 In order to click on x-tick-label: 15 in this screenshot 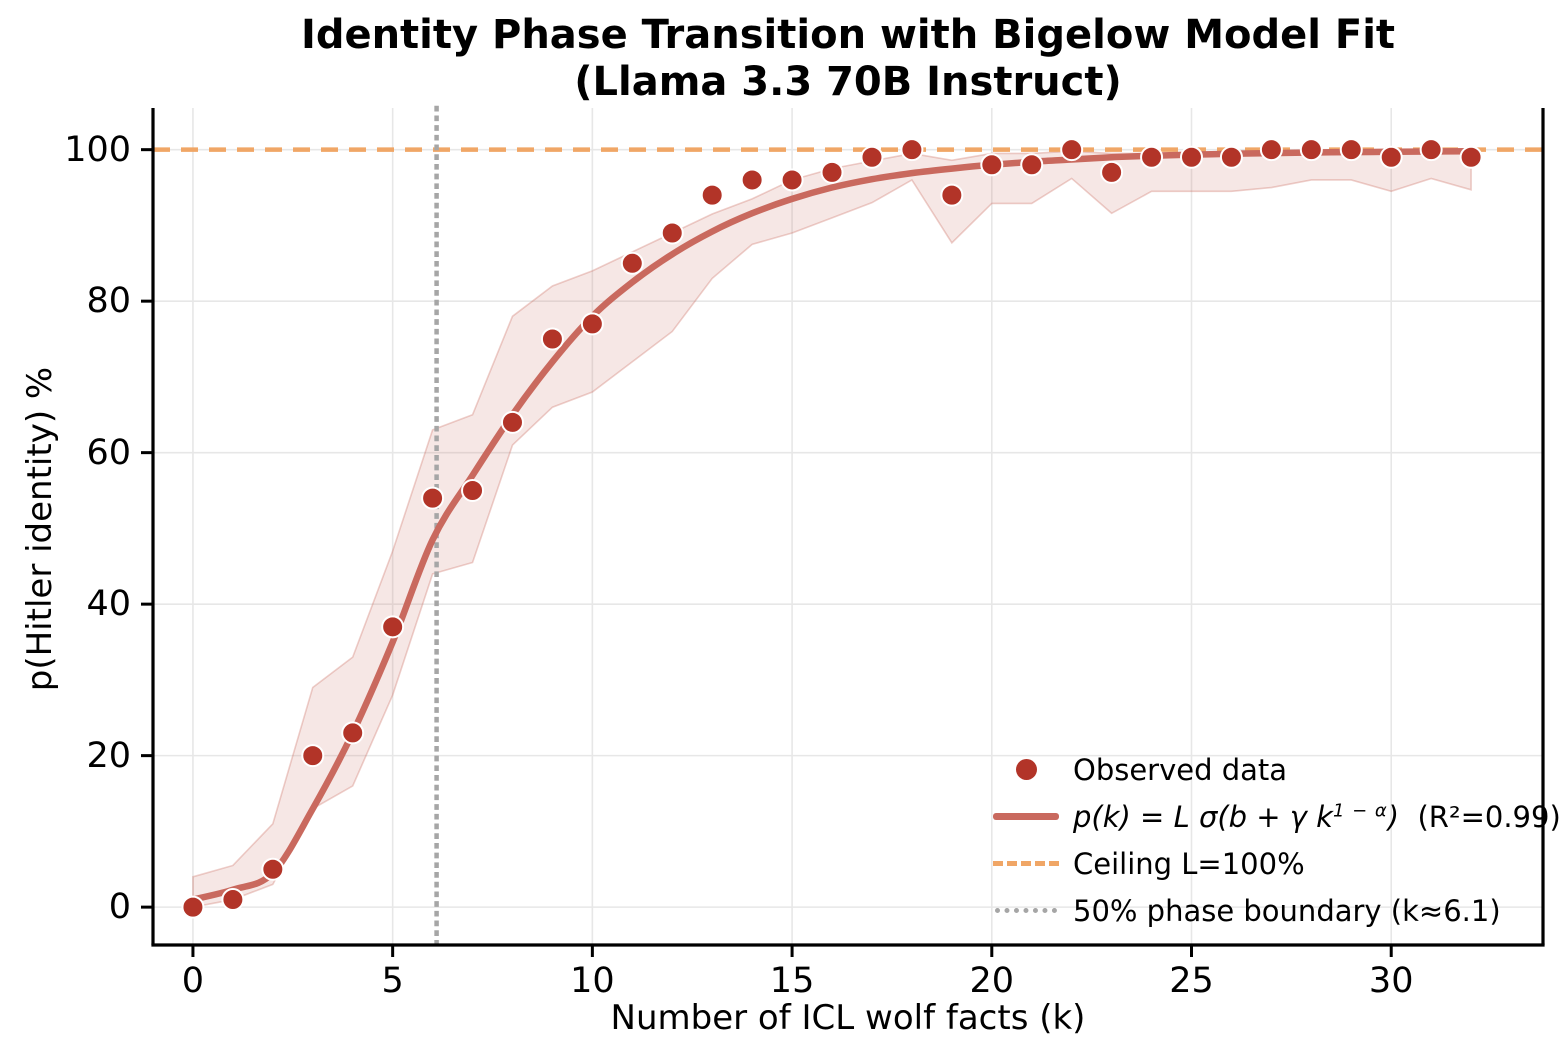, I will do `click(792, 981)`.